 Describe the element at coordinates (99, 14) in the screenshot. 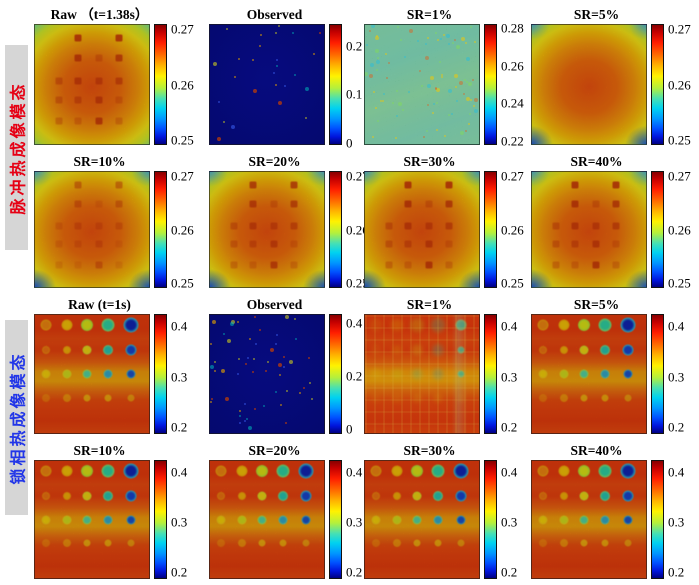

I see `panel-title: Raw （t=1.38s）` at that location.